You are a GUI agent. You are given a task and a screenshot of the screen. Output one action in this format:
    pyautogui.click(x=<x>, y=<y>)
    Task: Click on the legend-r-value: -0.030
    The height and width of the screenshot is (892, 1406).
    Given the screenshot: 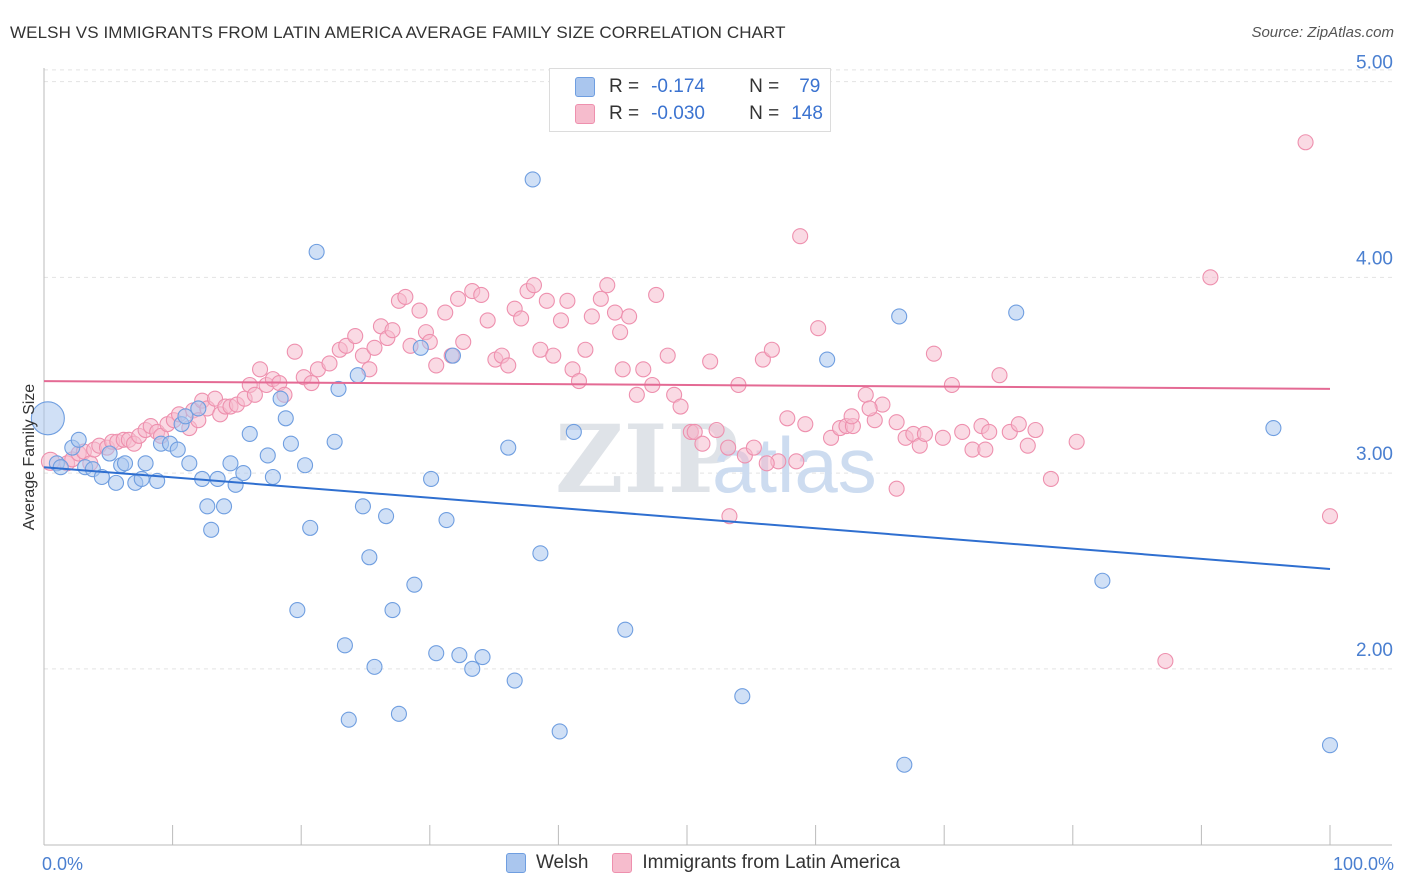 What is the action you would take?
    pyautogui.click(x=678, y=113)
    